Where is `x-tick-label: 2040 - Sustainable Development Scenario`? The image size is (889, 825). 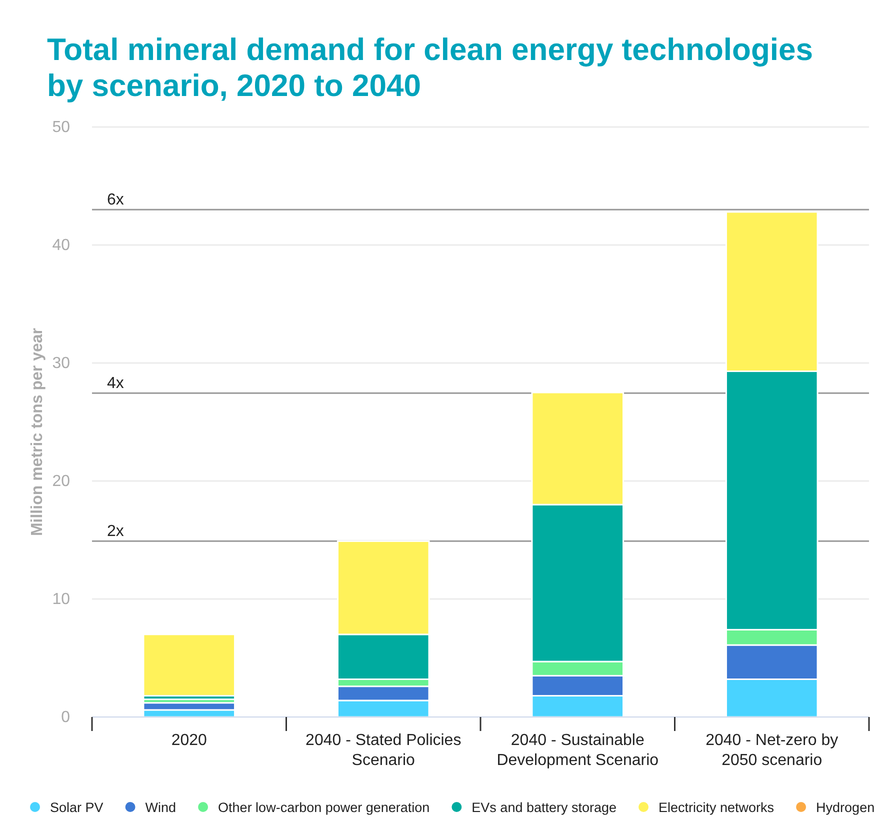 x-tick-label: 2040 - Sustainable Development Scenario is located at coordinates (577, 750).